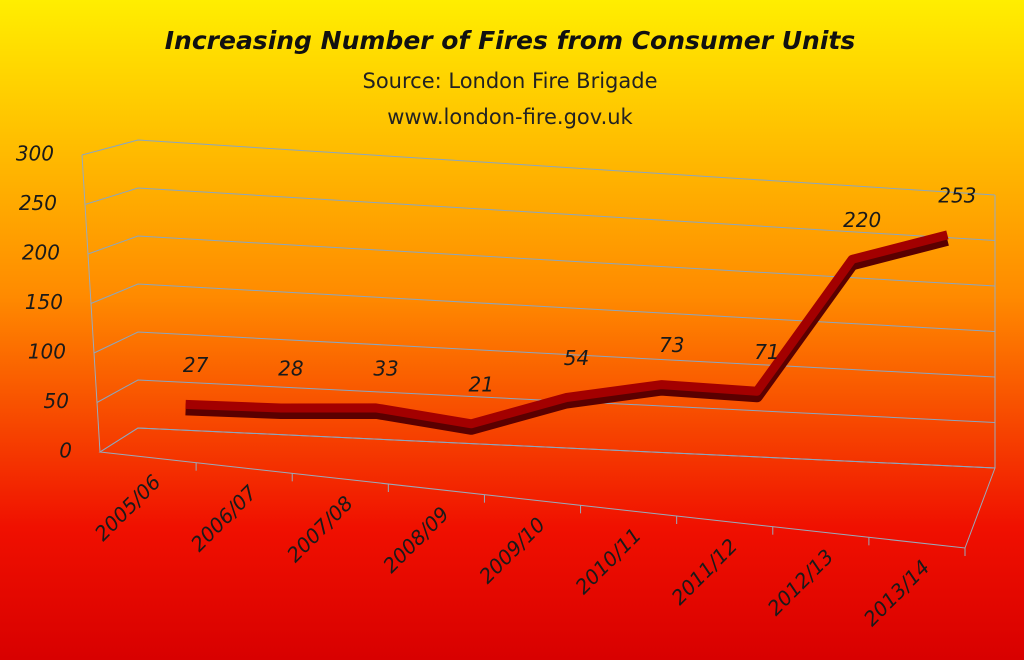 The image size is (1024, 664). Describe the element at coordinates (385, 368) in the screenshot. I see `data-label: 33` at that location.